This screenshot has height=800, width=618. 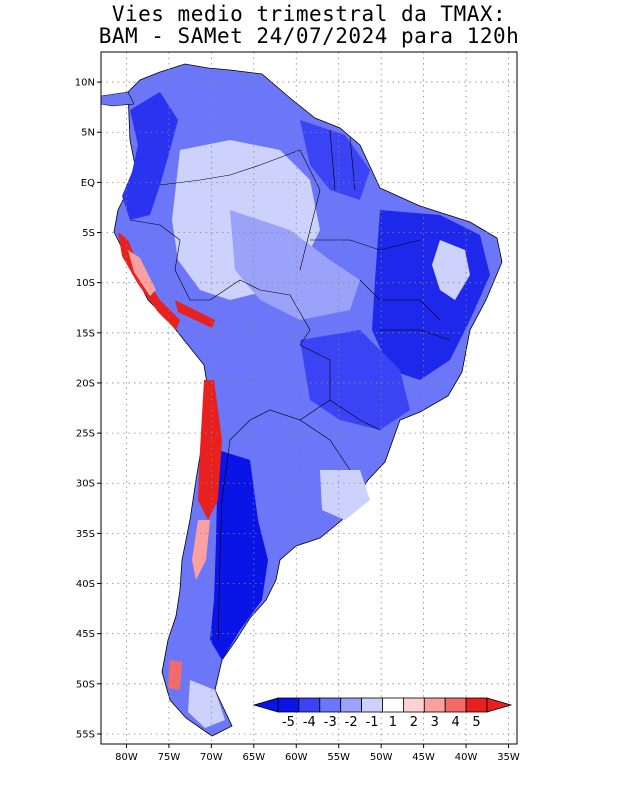 I want to click on colorbar-label: -1, so click(x=372, y=722).